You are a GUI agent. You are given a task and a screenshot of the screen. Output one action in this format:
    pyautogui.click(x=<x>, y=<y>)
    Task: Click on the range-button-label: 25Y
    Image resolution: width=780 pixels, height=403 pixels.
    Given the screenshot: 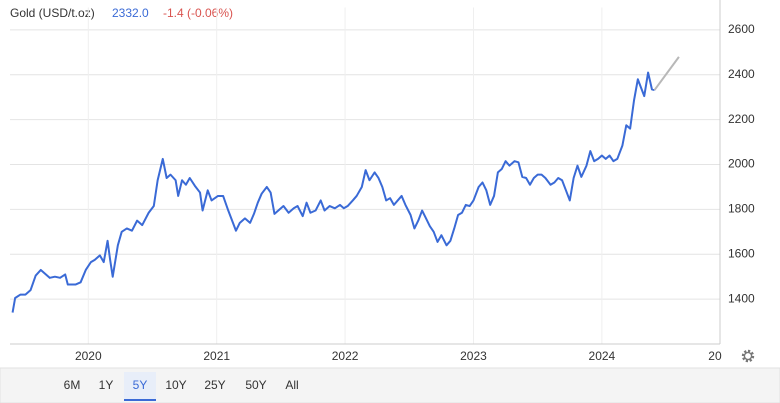 What is the action you would take?
    pyautogui.click(x=214, y=385)
    